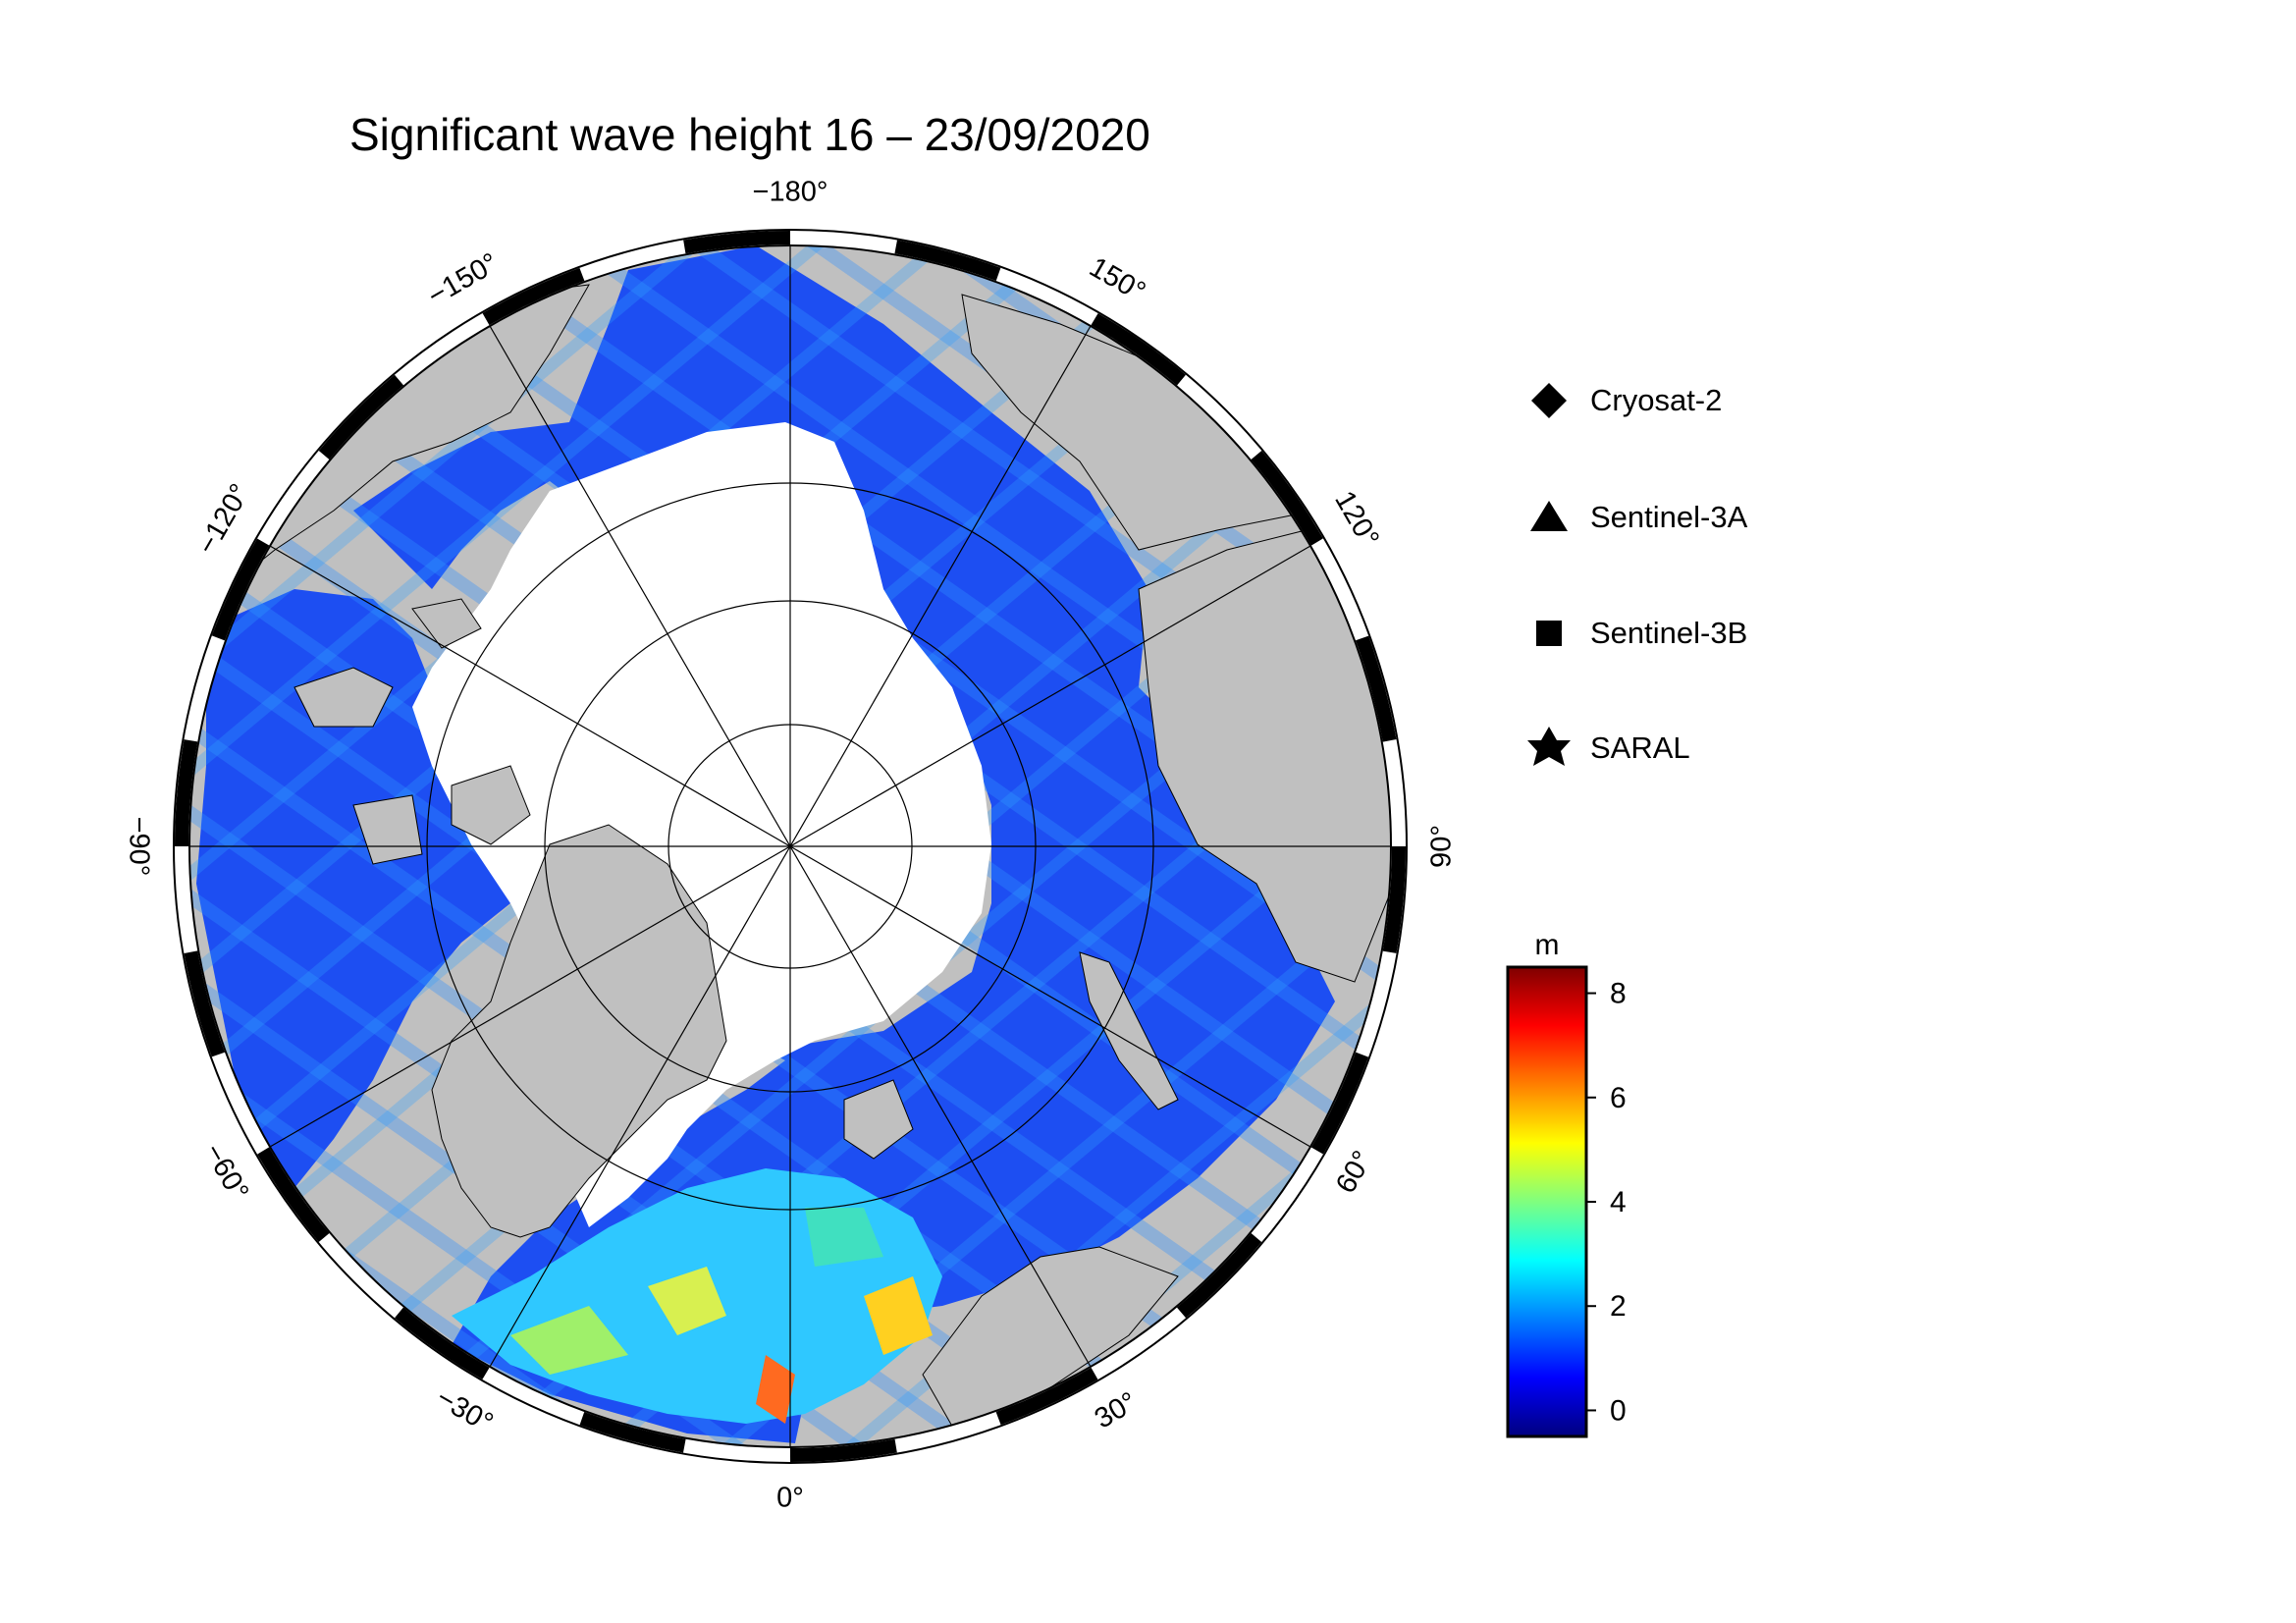 Image resolution: width=2296 pixels, height=1623 pixels. What do you see at coordinates (1354, 1172) in the screenshot?
I see `lon-label: 60°` at bounding box center [1354, 1172].